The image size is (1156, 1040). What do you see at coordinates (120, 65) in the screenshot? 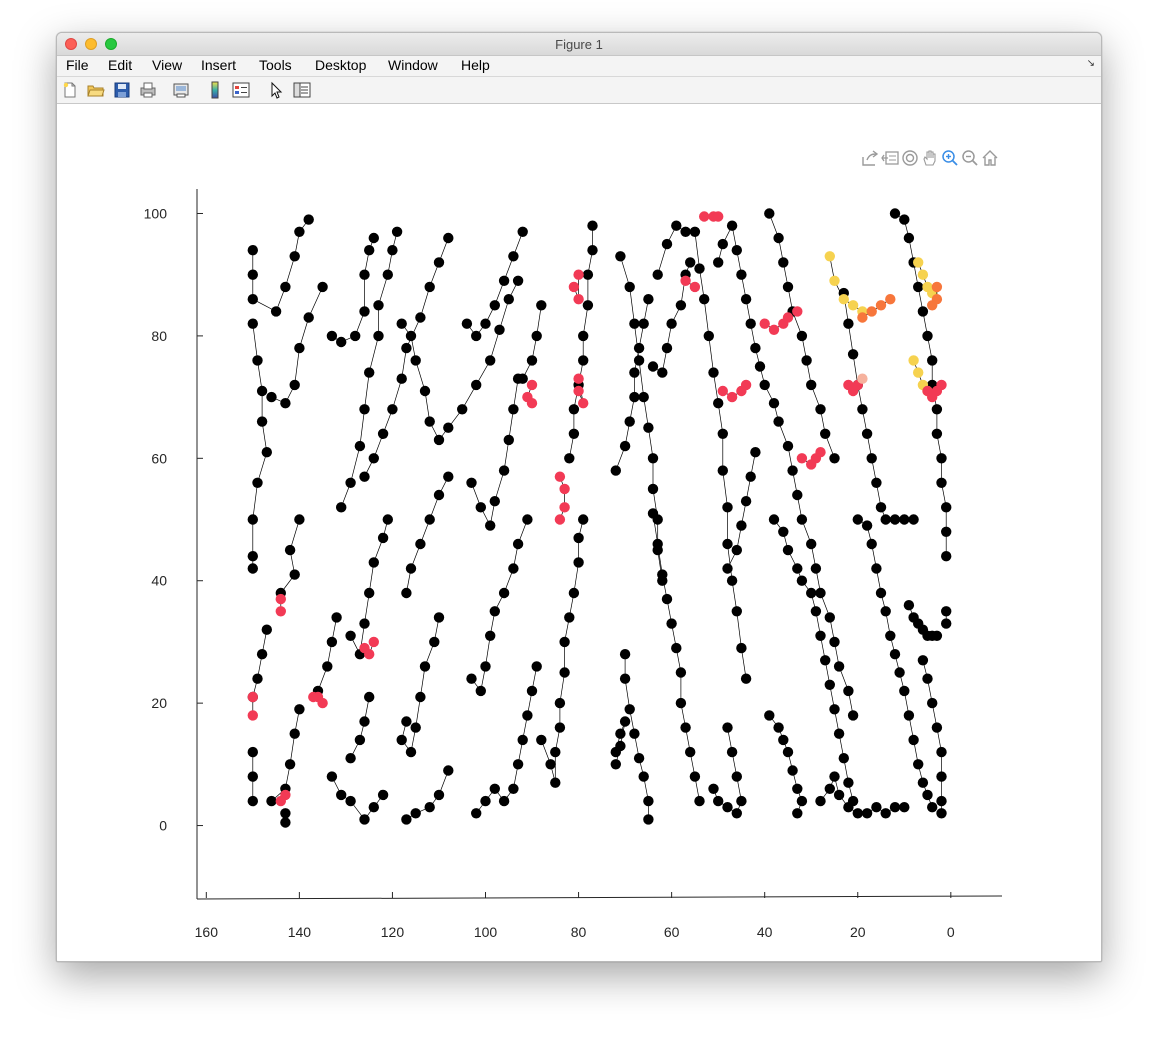
I see `menu-edit: Edit` at bounding box center [120, 65].